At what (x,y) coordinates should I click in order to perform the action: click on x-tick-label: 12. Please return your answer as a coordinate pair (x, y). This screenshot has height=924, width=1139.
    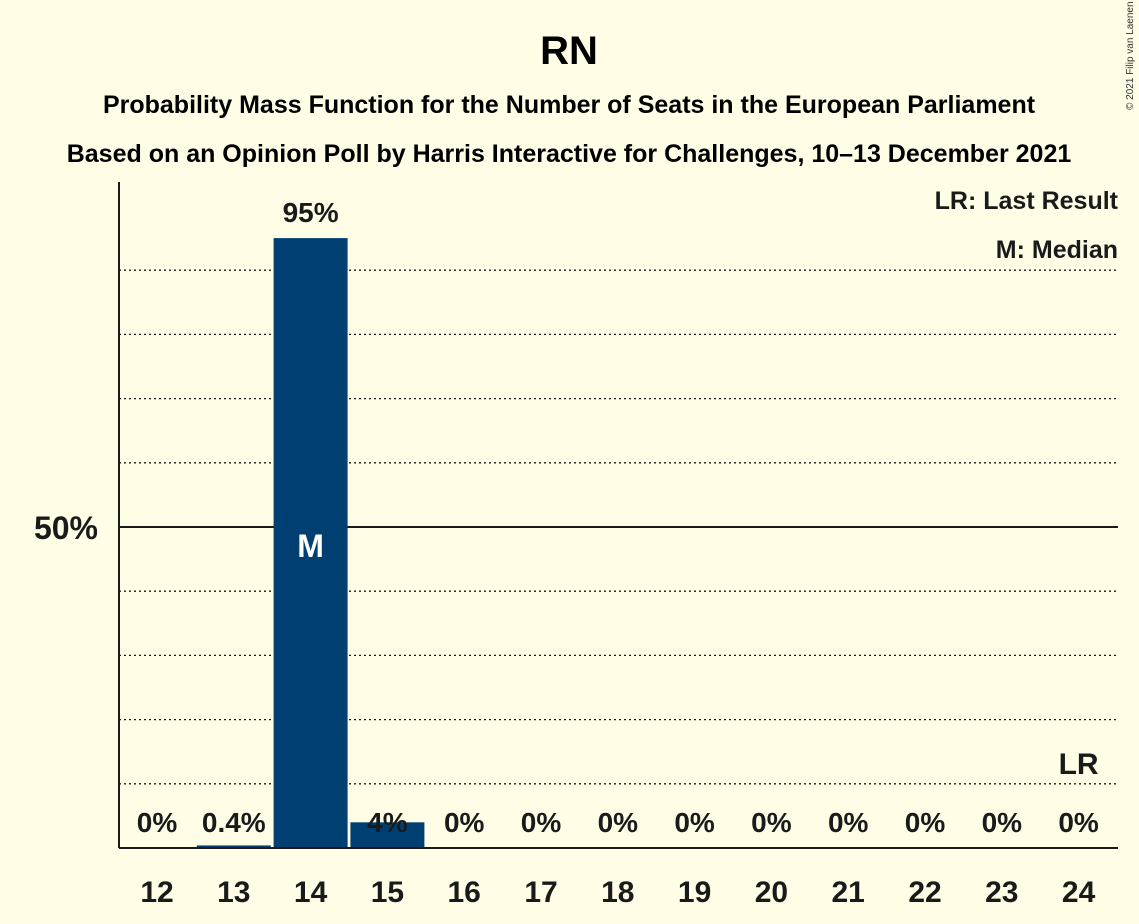
    Looking at the image, I should click on (156, 892).